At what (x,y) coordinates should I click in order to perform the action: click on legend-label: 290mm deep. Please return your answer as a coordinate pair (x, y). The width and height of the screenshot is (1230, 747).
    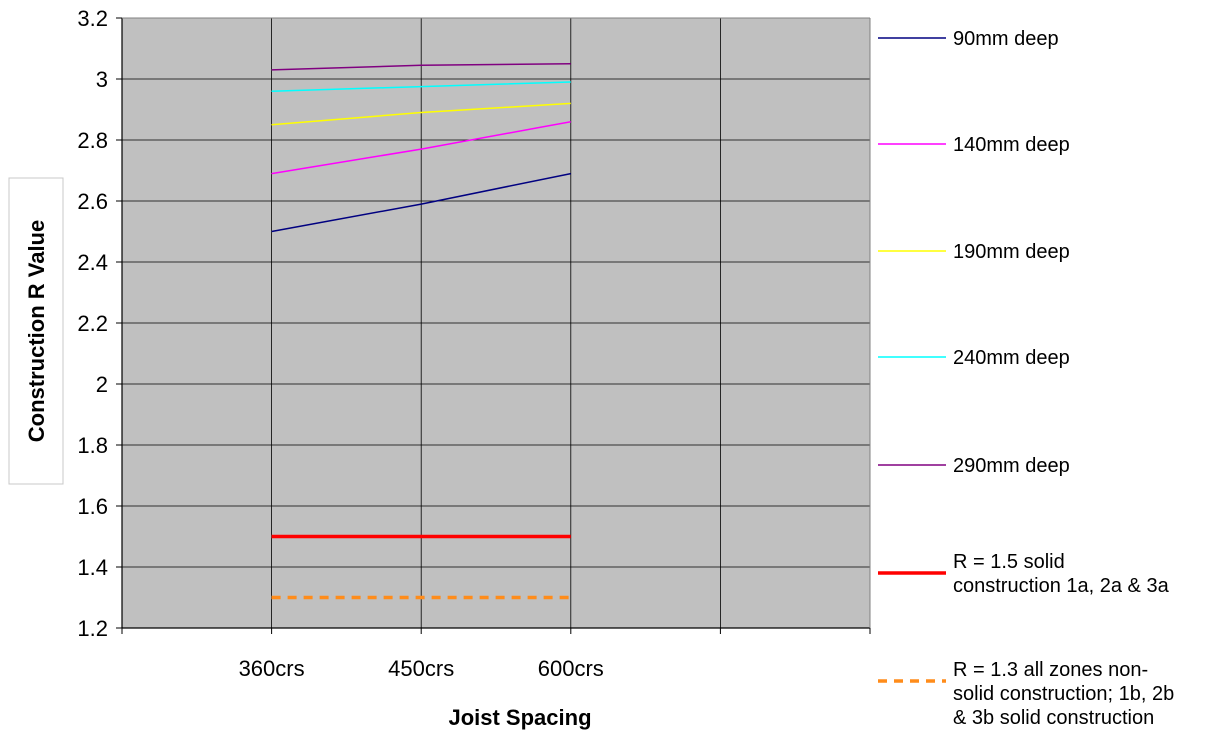
    Looking at the image, I should click on (1011, 466).